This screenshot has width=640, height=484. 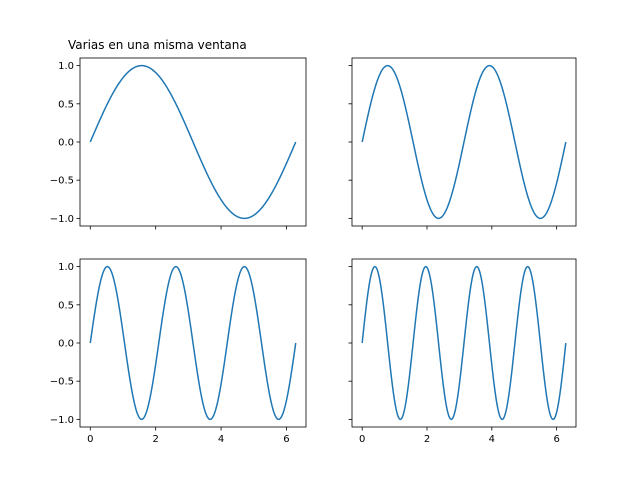 I want to click on series-line-sin-4x, so click(x=464, y=343).